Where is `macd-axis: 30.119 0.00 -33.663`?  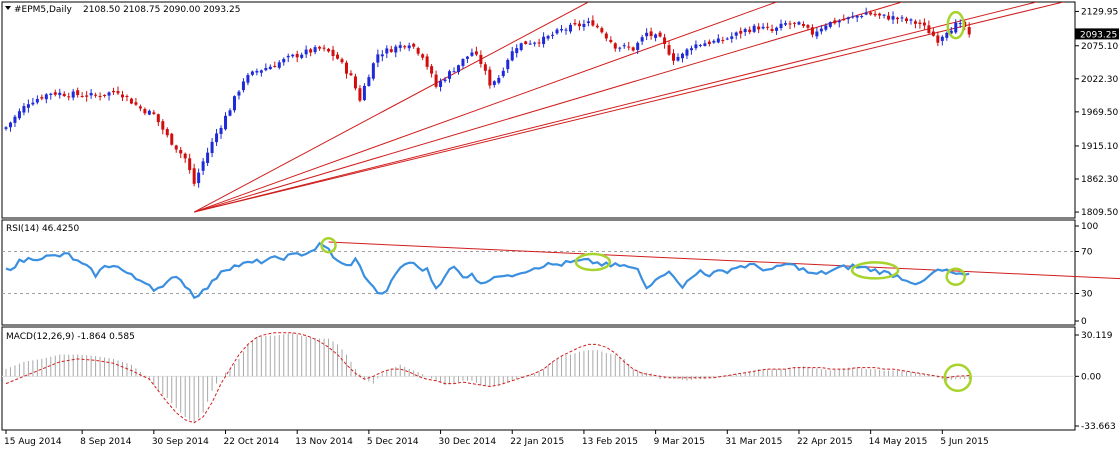
macd-axis: 30.119 0.00 -33.663 is located at coordinates (1095, 381).